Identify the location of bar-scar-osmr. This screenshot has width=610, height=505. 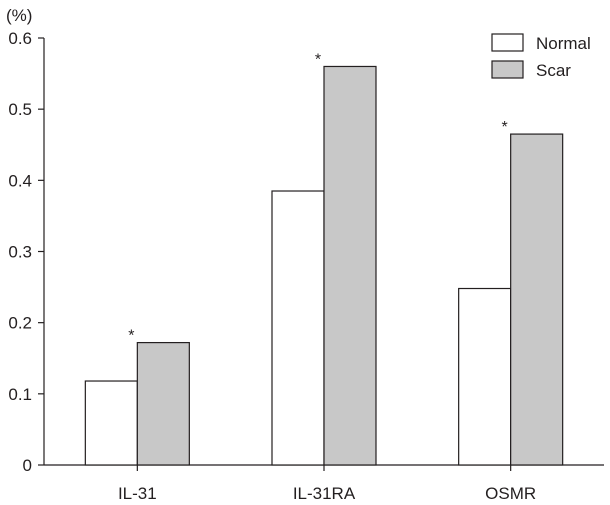
(537, 299).